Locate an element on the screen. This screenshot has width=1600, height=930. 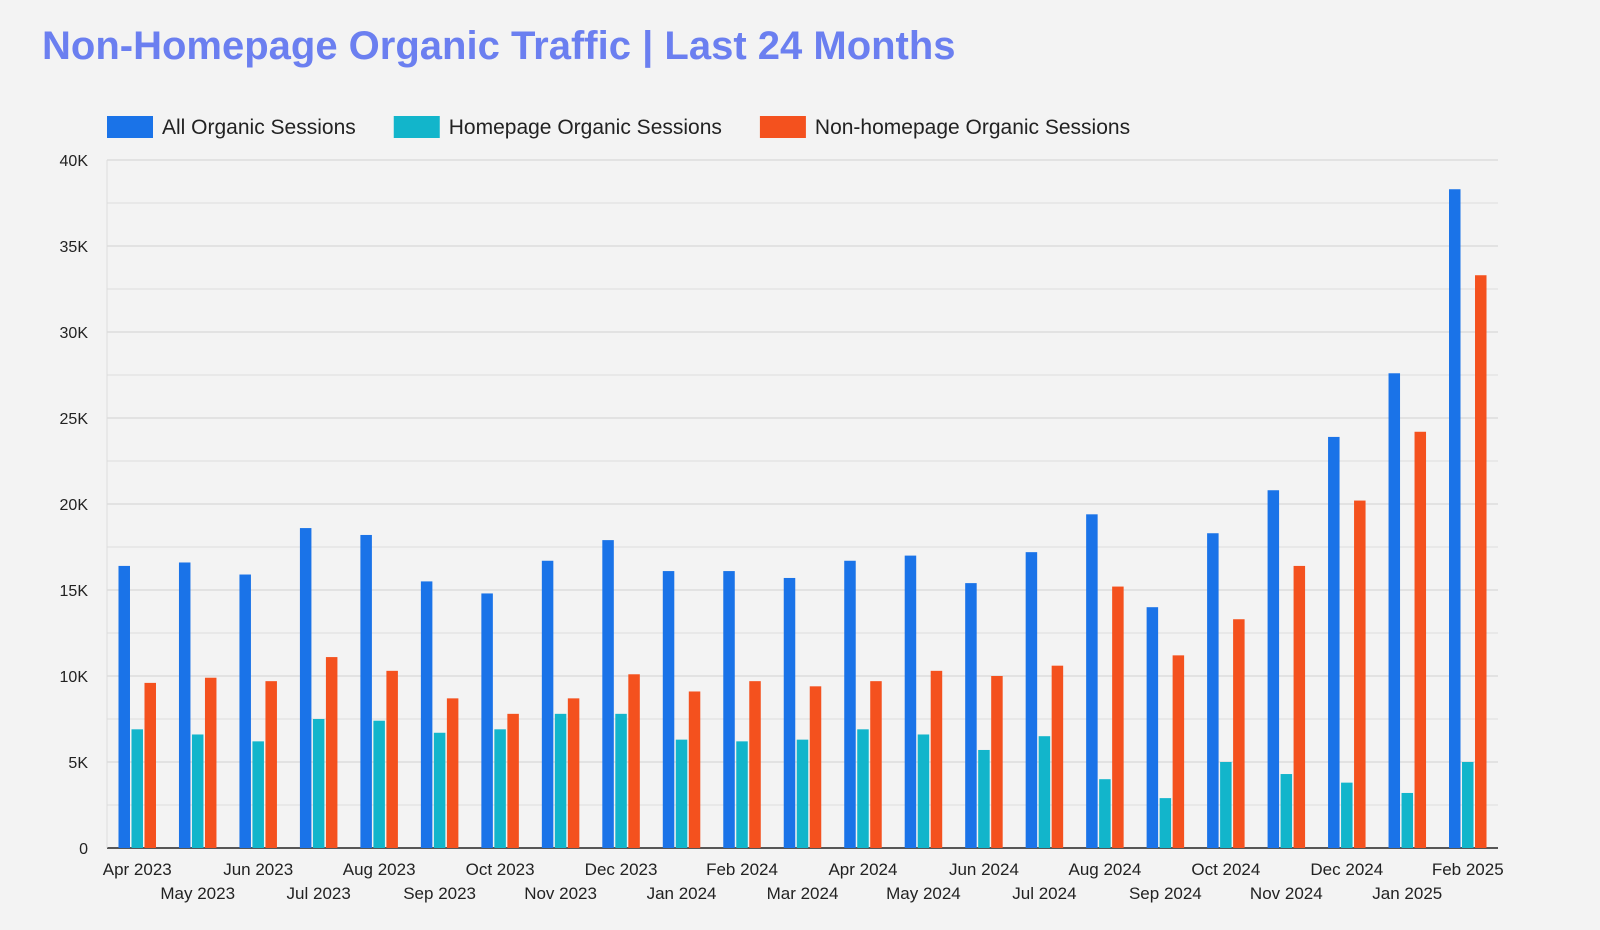
bar-homepage-organic-sessions-jan-2024 is located at coordinates (681, 793).